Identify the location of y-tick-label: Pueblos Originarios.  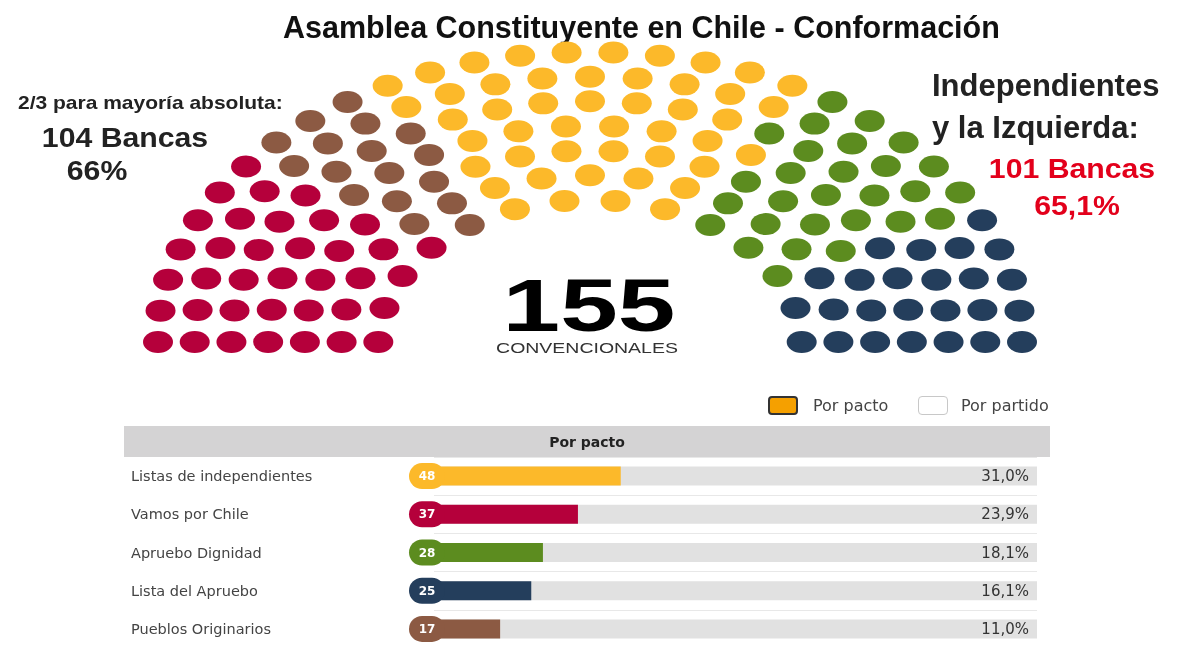
(201, 628).